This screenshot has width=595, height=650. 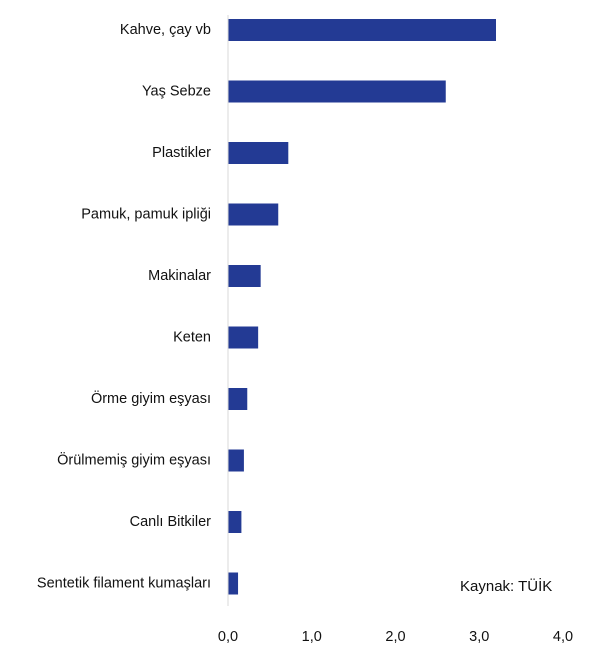 I want to click on category-label: Plastikler, so click(x=181, y=153).